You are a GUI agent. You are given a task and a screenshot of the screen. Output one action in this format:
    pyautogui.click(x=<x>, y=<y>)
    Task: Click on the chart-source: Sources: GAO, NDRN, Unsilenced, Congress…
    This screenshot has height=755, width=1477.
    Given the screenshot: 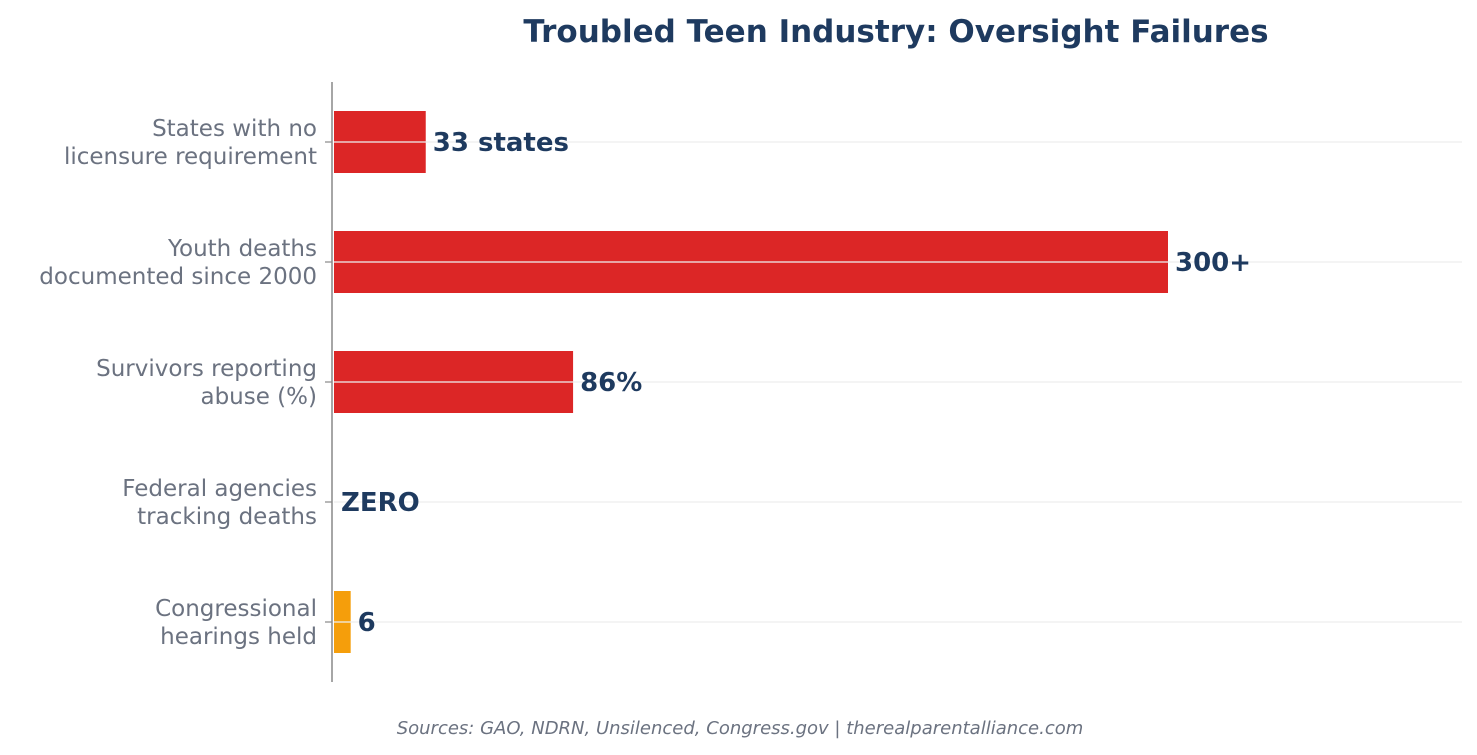 What is the action you would take?
    pyautogui.click(x=740, y=728)
    